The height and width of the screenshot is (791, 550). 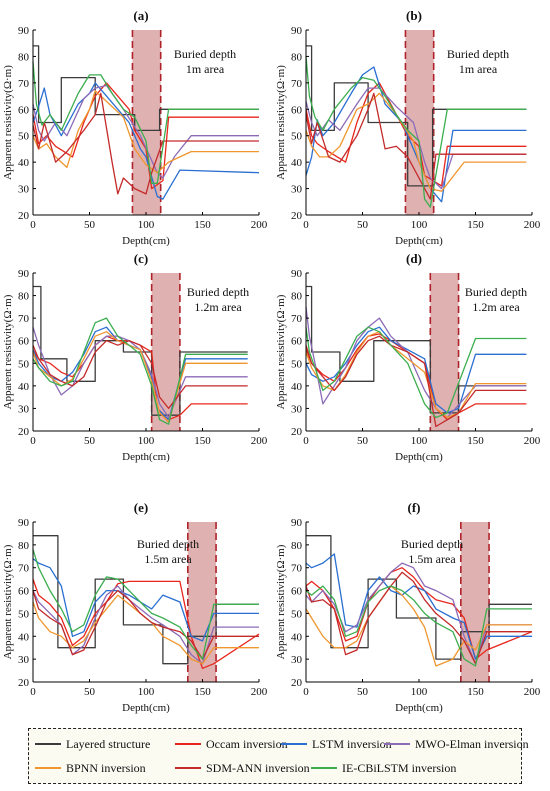 I want to click on legend-label: LSTM inversion, so click(x=352, y=743).